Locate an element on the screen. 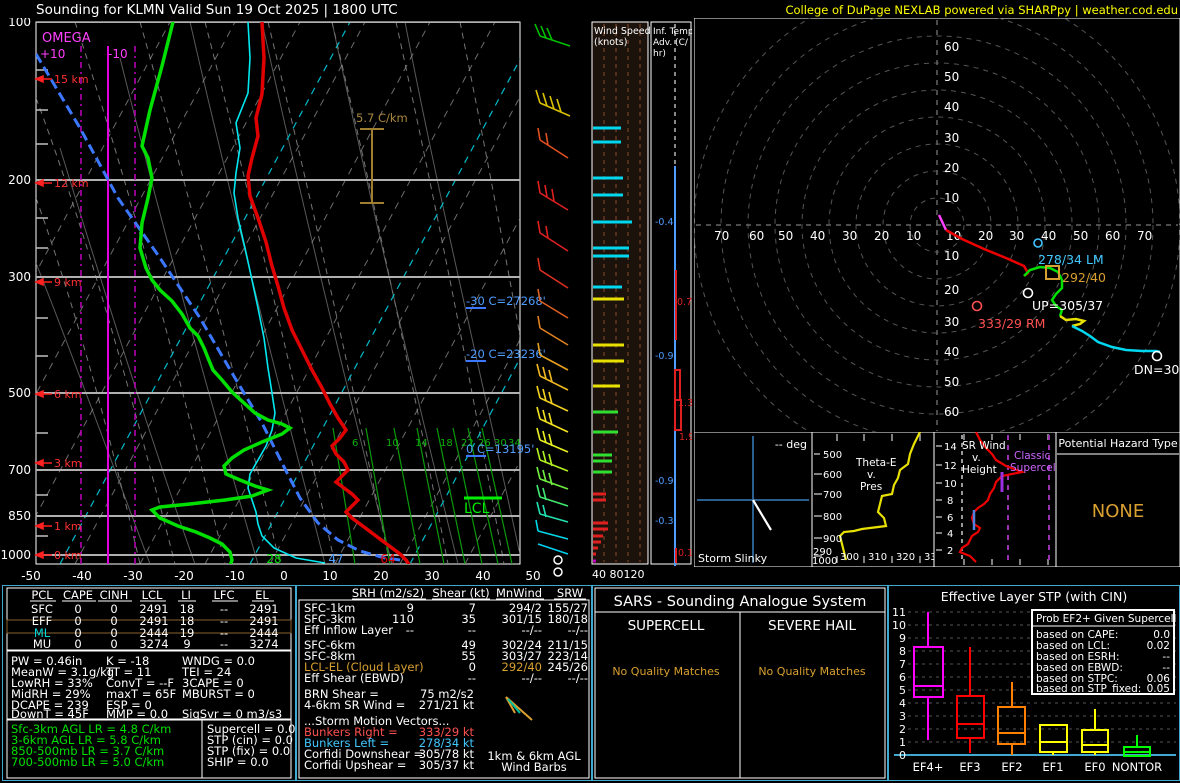 This screenshot has height=783, width=1180. omega-minus-label: -10 is located at coordinates (118, 54).